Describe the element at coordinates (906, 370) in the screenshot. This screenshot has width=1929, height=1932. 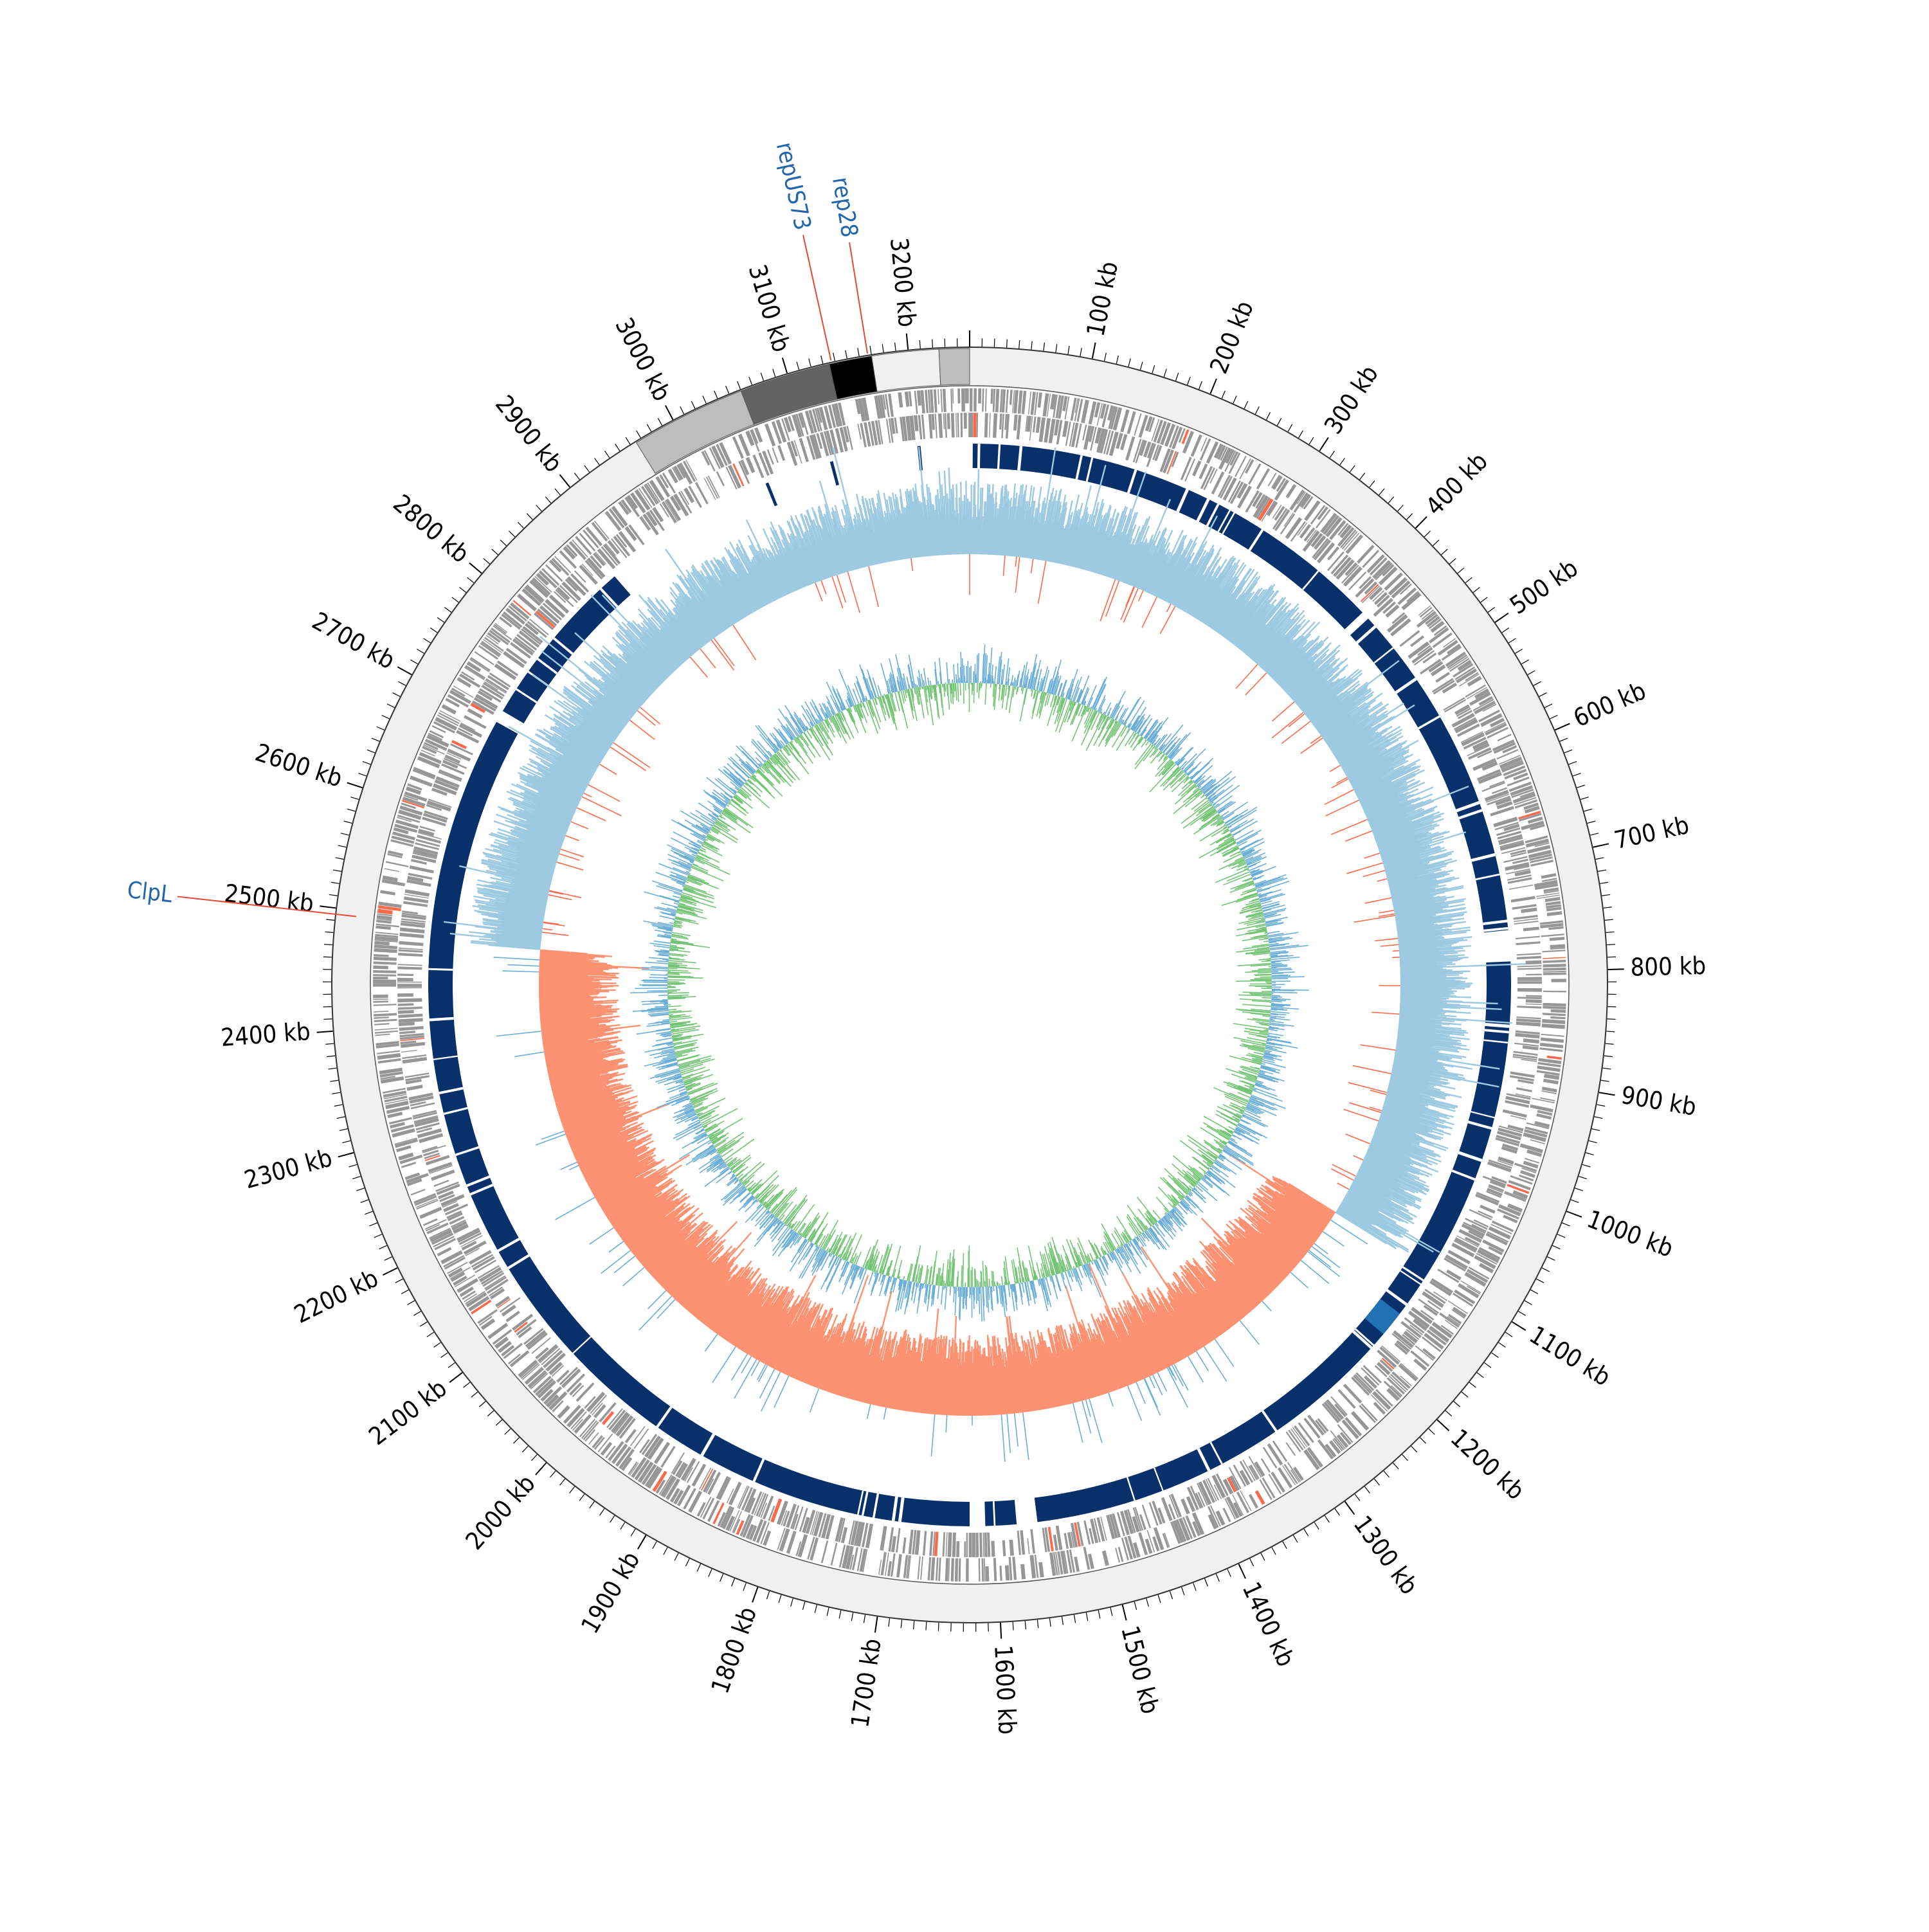
I see `contig-block` at that location.